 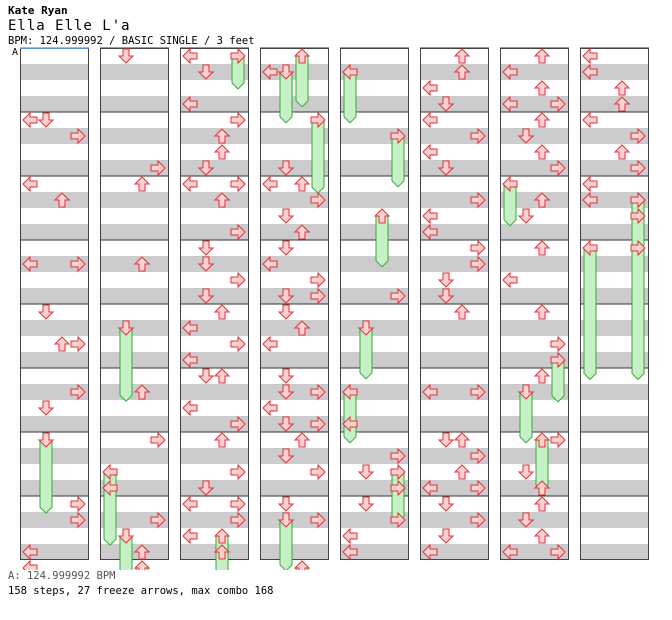 I want to click on song-artist: Kate Ryan, so click(x=38, y=10).